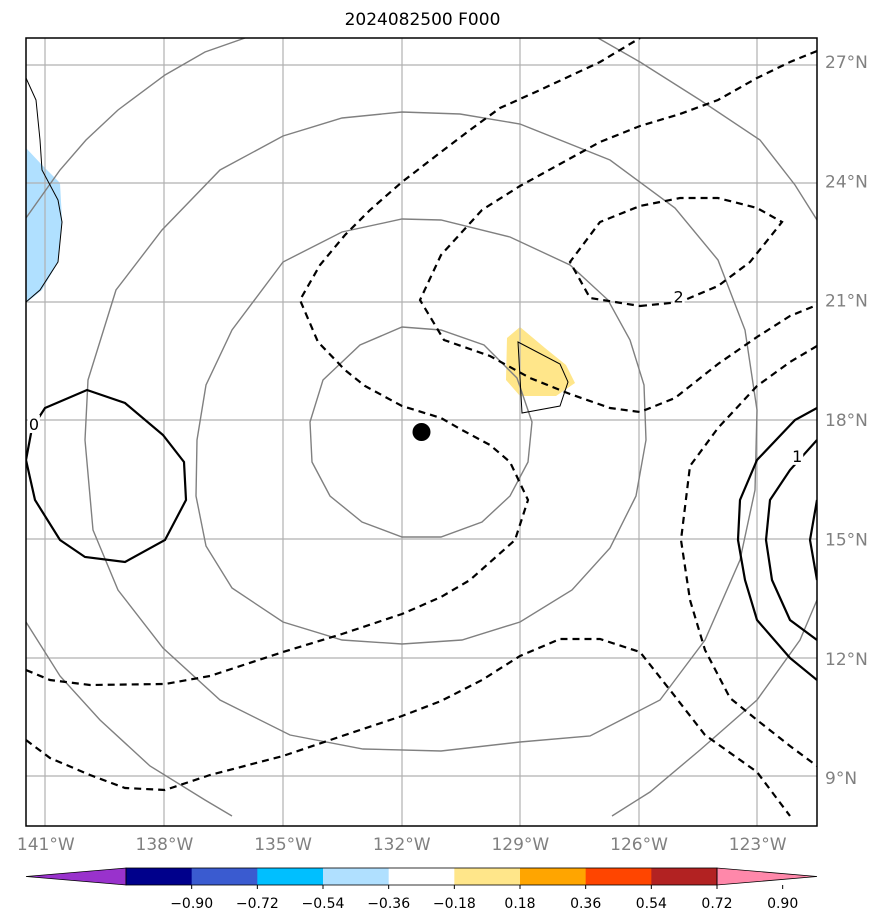  What do you see at coordinates (520, 845) in the screenshot?
I see `lon-tick-label: 129°W` at bounding box center [520, 845].